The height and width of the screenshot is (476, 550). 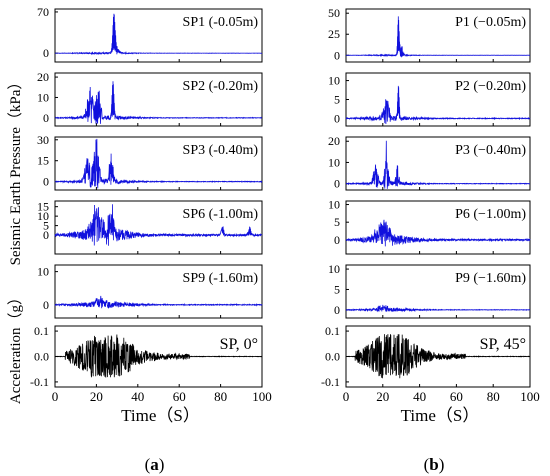 I want to click on panel-label: (b), so click(x=434, y=464).